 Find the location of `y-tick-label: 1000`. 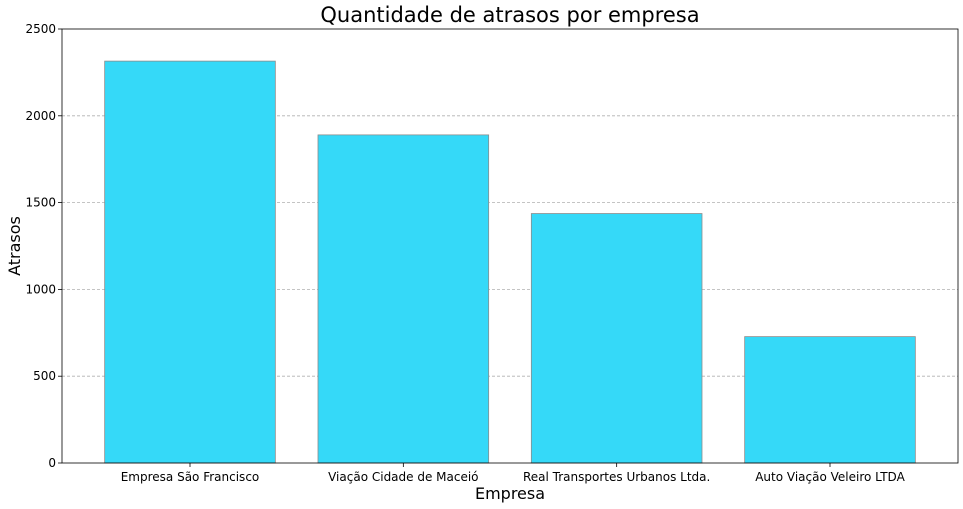

y-tick-label: 1000 is located at coordinates (40, 289).